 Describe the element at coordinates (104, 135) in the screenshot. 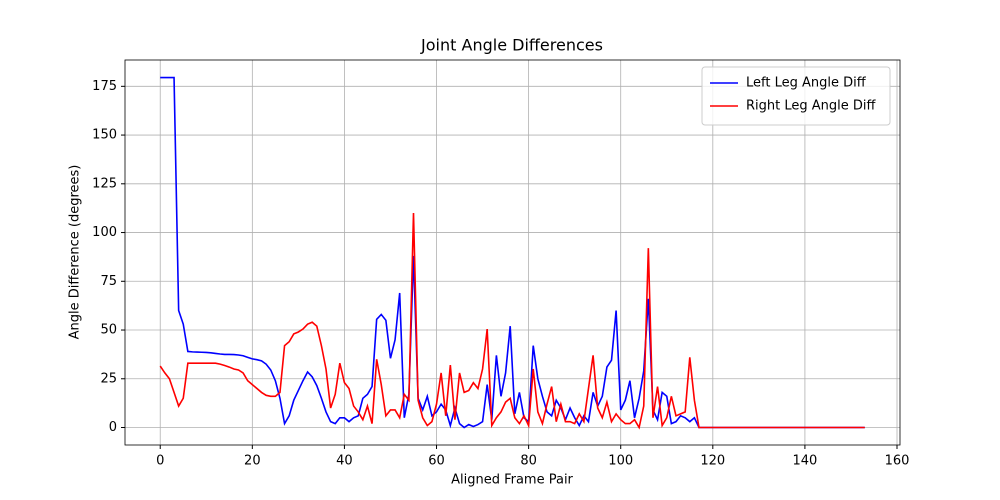

I see `y-tick-label: 150` at that location.